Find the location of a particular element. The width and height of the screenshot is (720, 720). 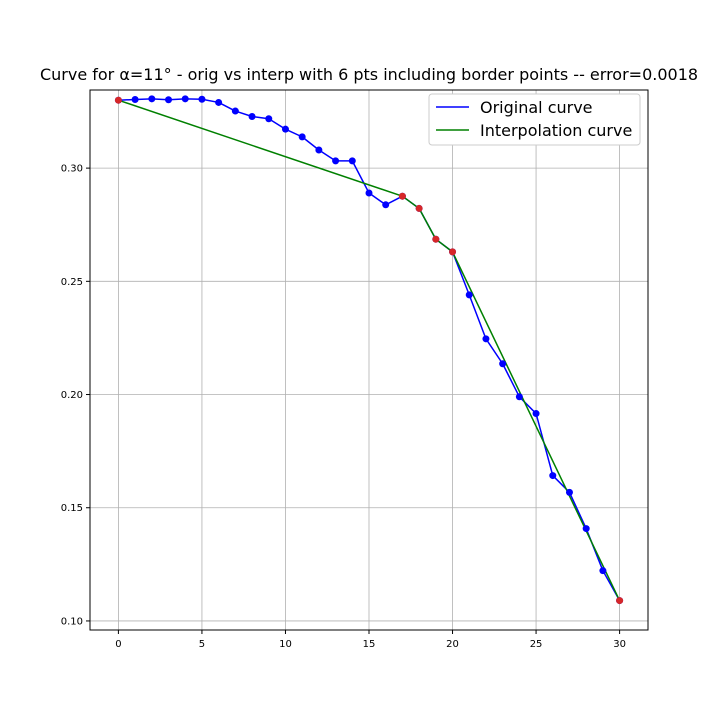

x-tick-label: 30 is located at coordinates (619, 644).